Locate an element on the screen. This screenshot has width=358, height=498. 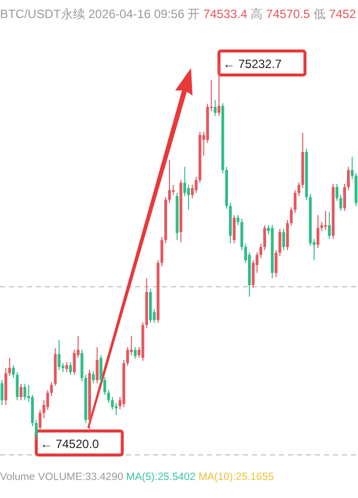
text: 开 74533.4 is located at coordinates (219, 14).